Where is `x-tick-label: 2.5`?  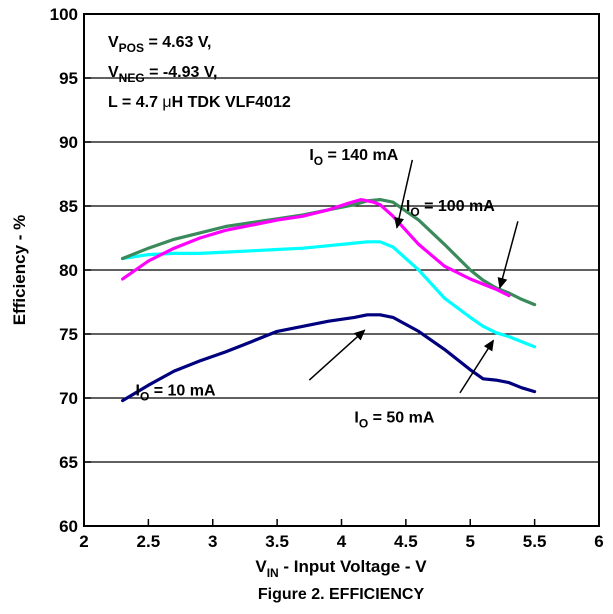
x-tick-label: 2.5 is located at coordinates (149, 541).